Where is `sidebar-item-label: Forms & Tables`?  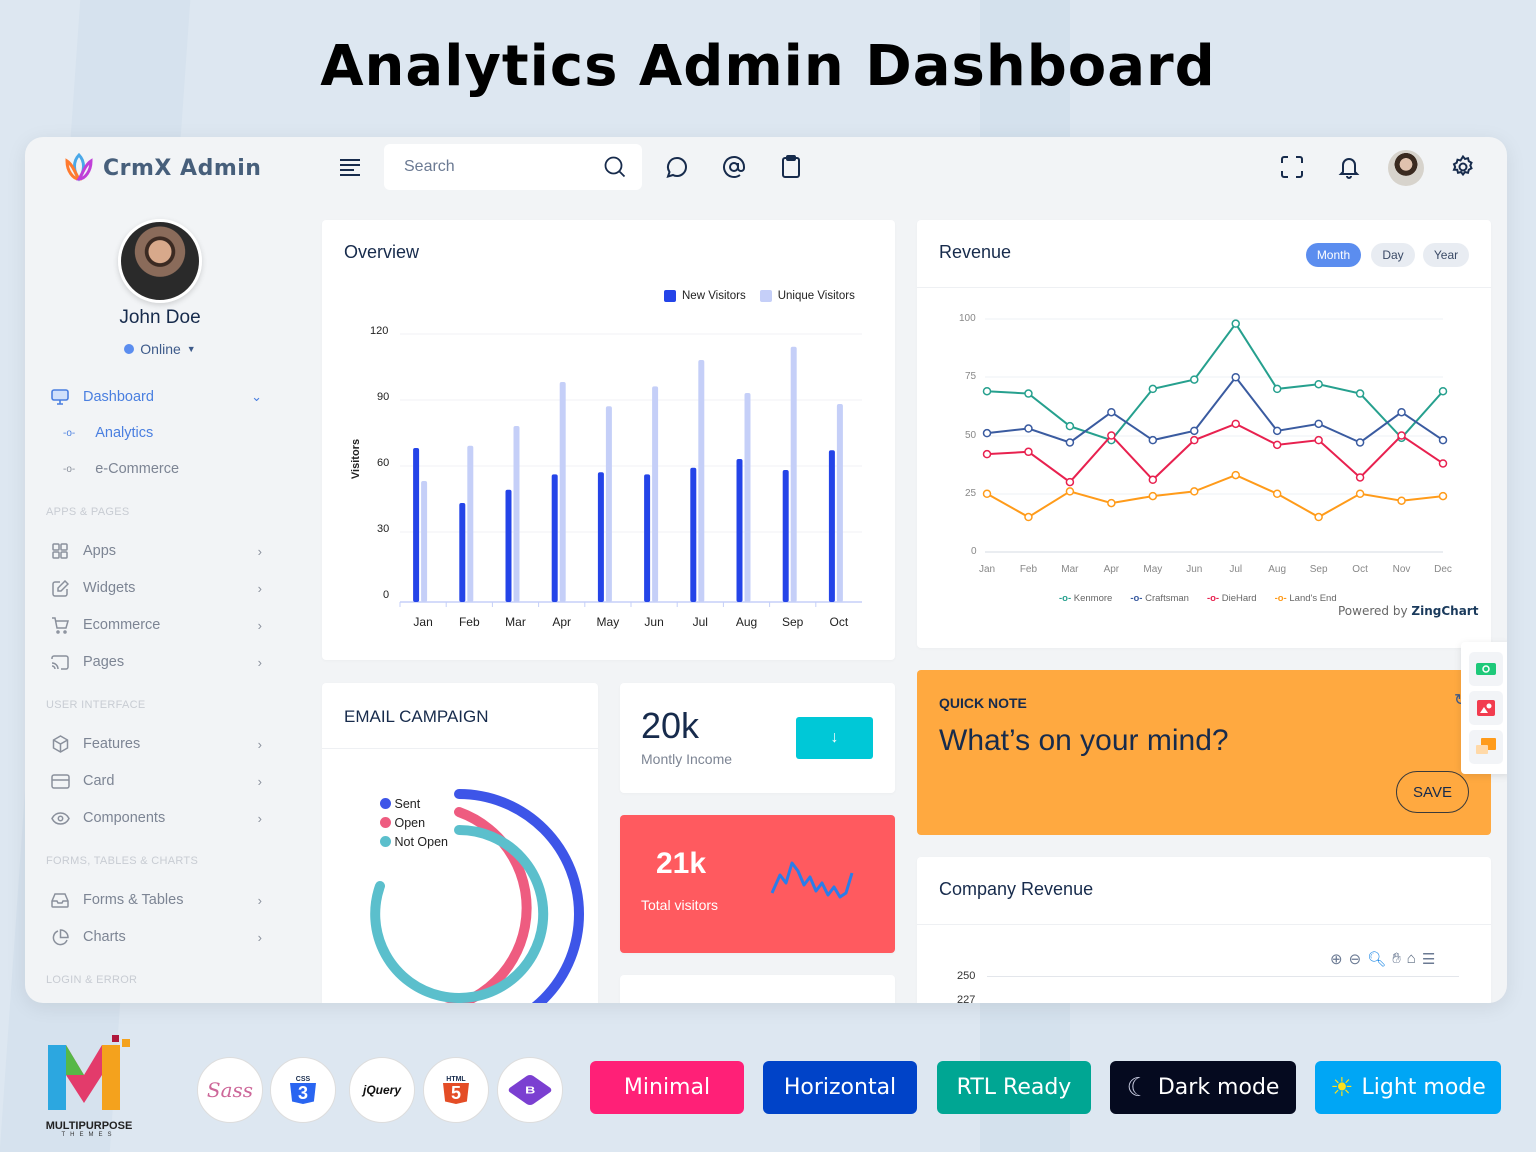 sidebar-item-label: Forms & Tables is located at coordinates (133, 900).